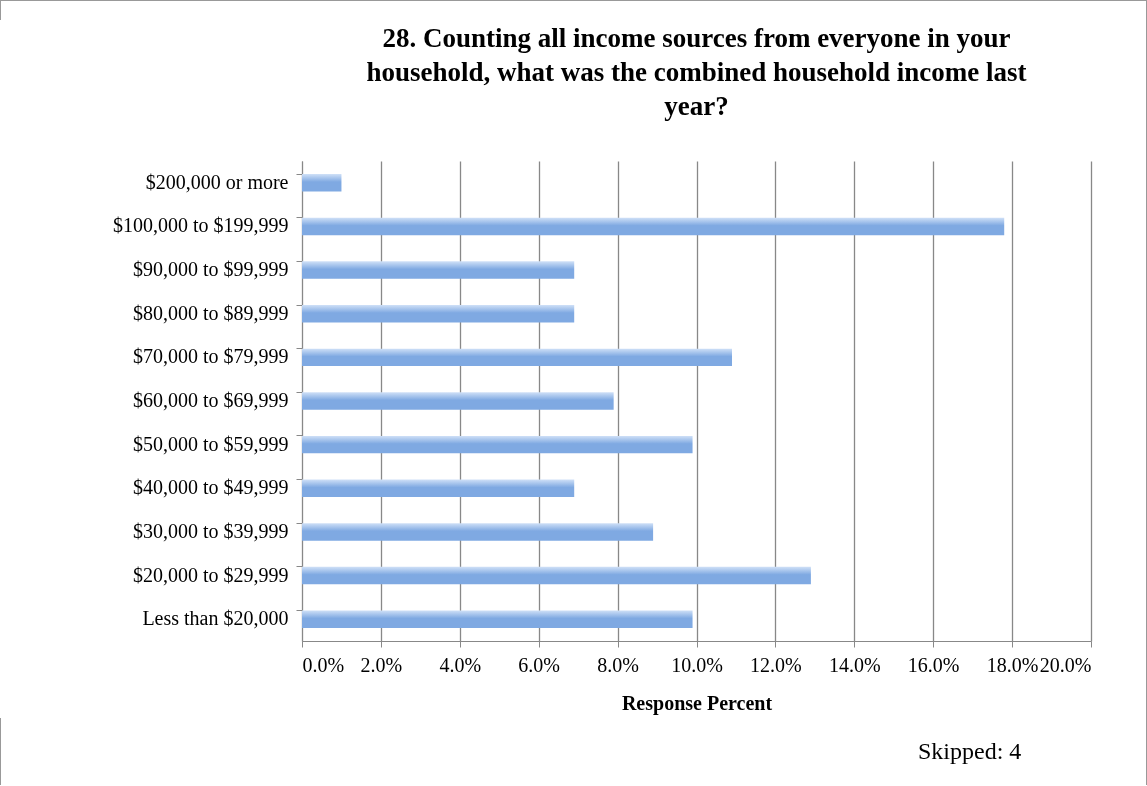 This screenshot has height=786, width=1147. What do you see at coordinates (776, 664) in the screenshot?
I see `x-tick-label: 12.0%` at bounding box center [776, 664].